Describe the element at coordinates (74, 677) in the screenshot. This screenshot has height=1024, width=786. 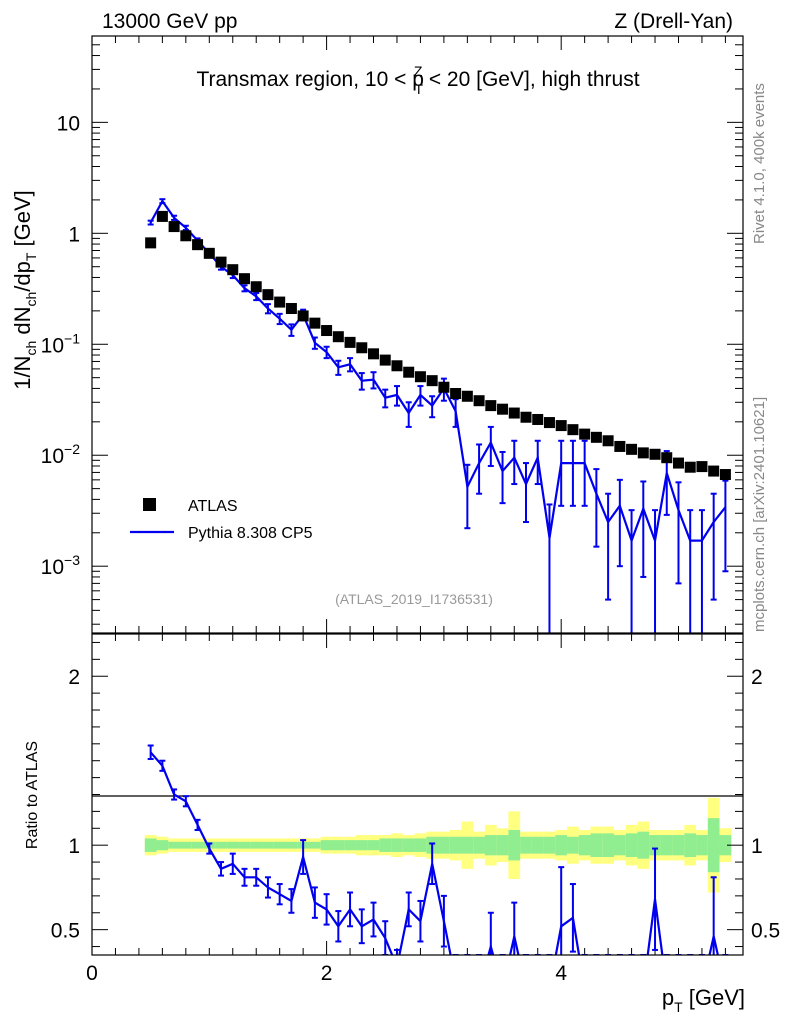
I see `ratio-y-tick-label: 2` at that location.